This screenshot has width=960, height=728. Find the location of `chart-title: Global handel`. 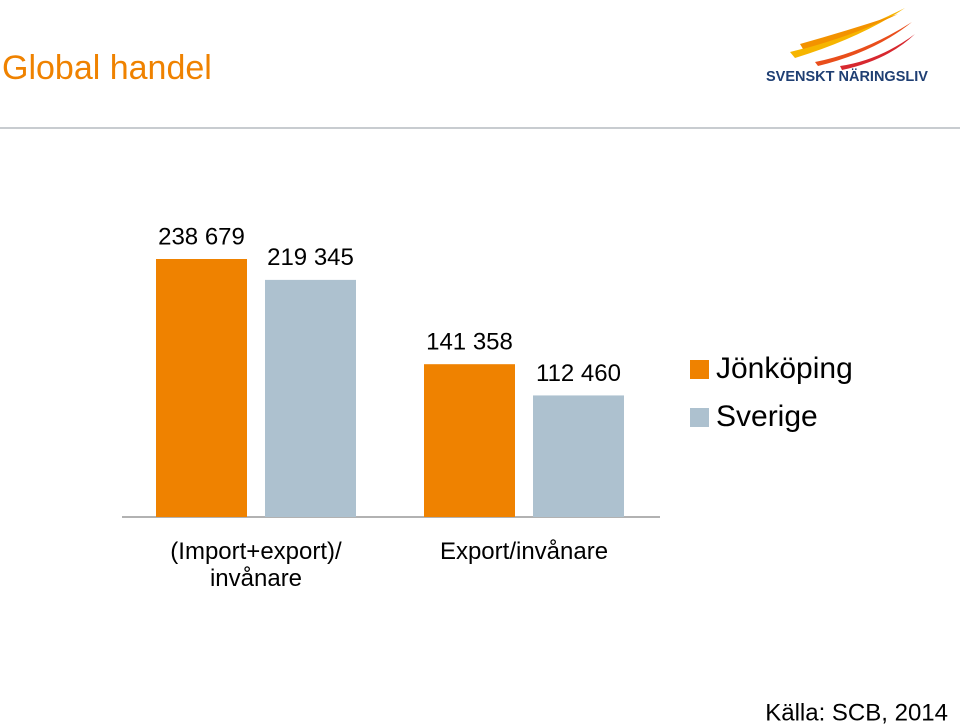

chart-title: Global handel is located at coordinates (107, 68).